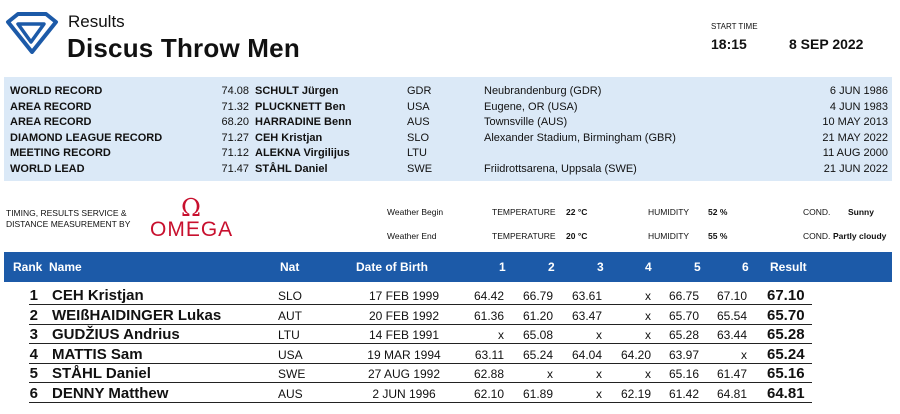  Describe the element at coordinates (577, 212) in the screenshot. I see `temperature-begin: 22 °C` at that location.